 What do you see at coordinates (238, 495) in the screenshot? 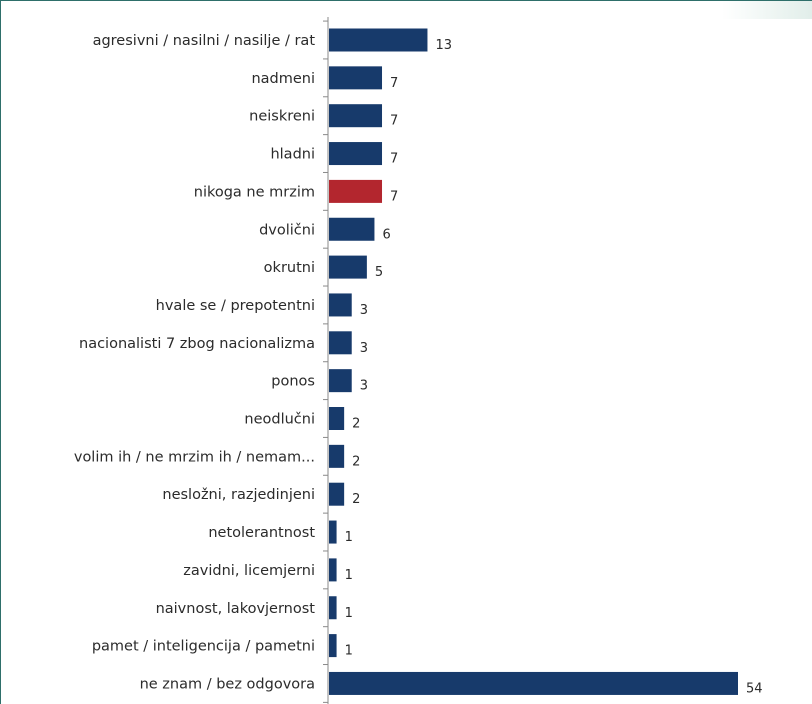
I see `category-label: nesložni, razjedinjeni` at bounding box center [238, 495].